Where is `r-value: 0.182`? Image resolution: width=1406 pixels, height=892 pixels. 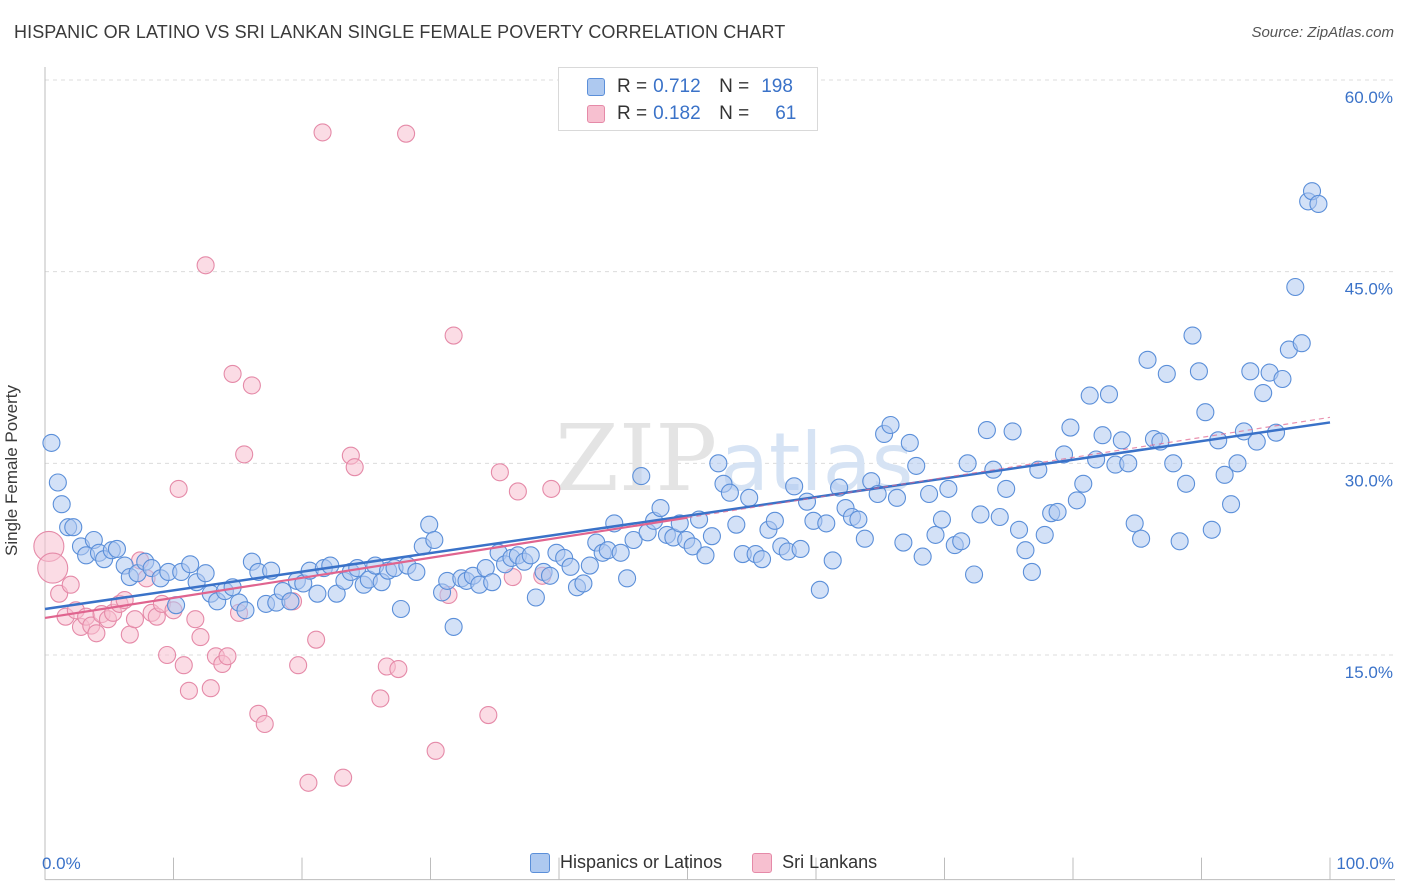 r-value: 0.182 is located at coordinates (677, 113).